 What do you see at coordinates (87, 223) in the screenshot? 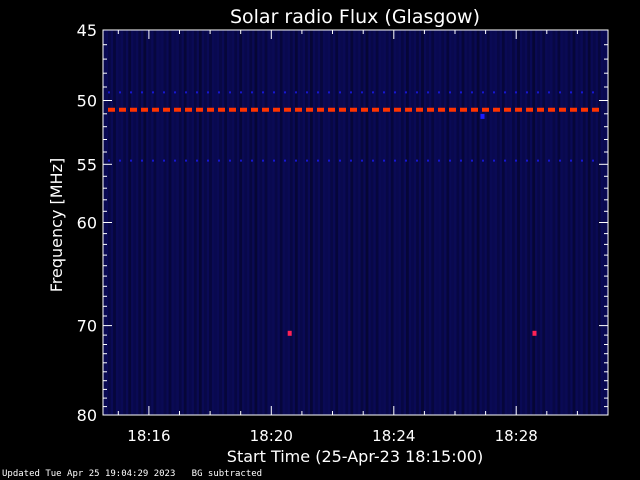
I see `y-tick-label: 60` at bounding box center [87, 223].